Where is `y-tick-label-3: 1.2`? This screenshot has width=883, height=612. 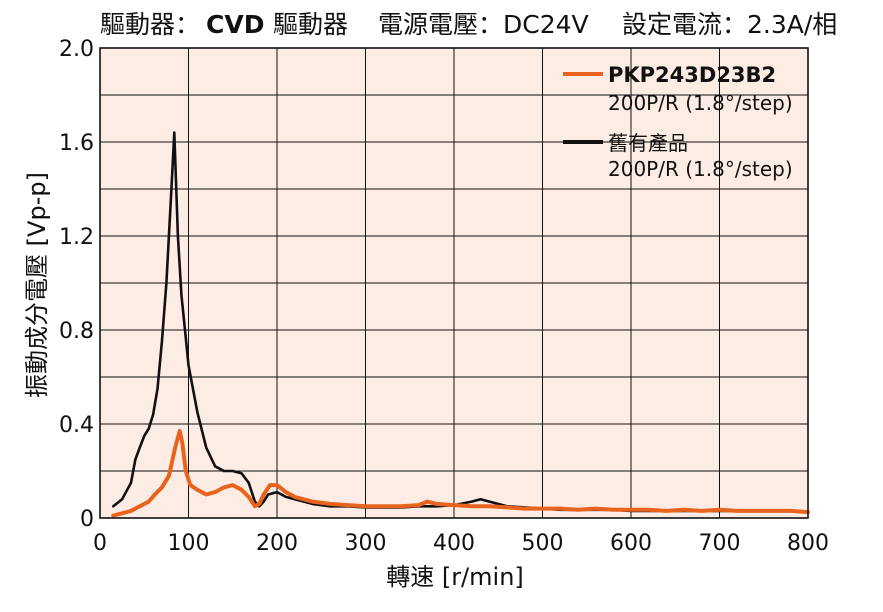
y-tick-label-3: 1.2 is located at coordinates (76, 237).